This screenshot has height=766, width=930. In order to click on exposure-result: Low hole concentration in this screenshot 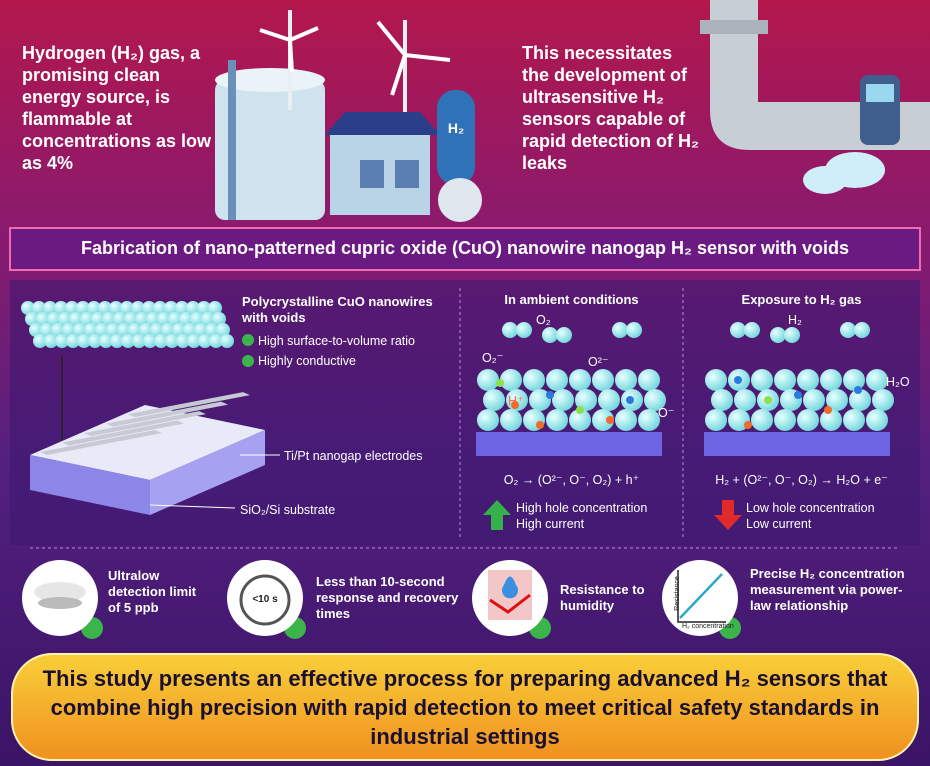, I will do `click(810, 508)`.